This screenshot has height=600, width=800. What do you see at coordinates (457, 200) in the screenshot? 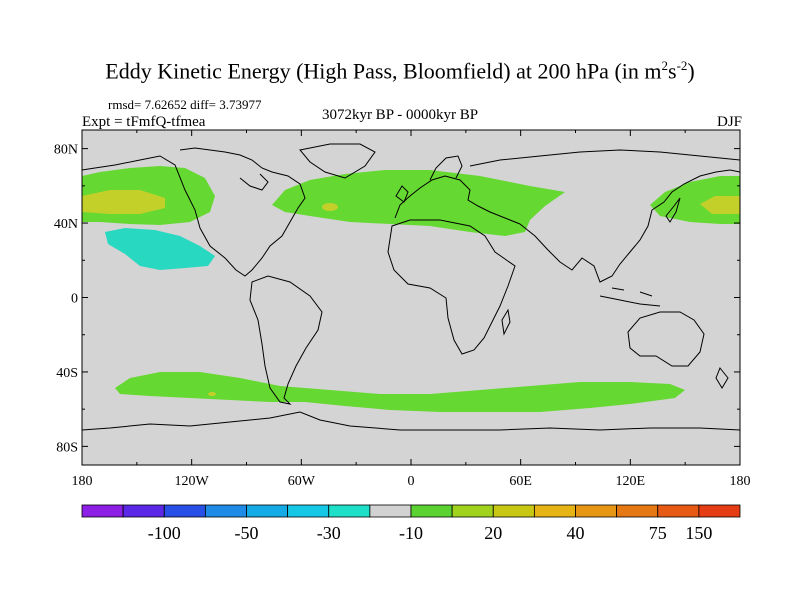
I see `coast-europe` at bounding box center [457, 200].